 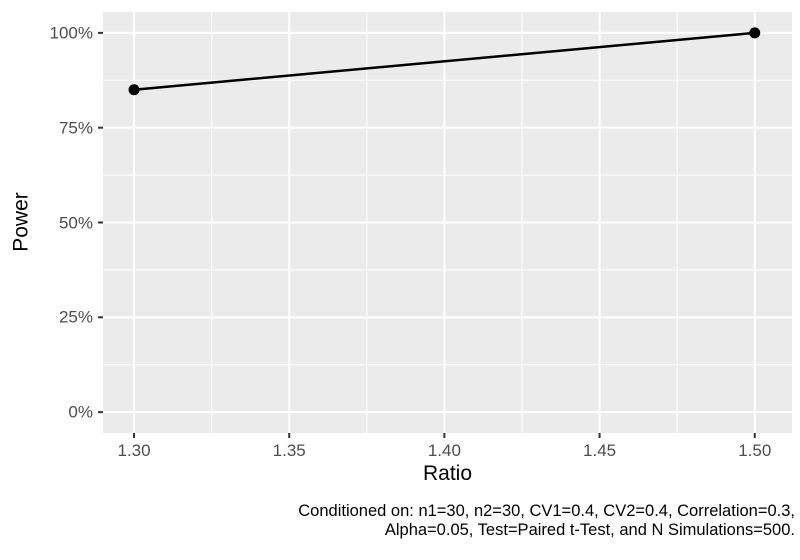 I want to click on y-tick-label: 50%, so click(x=75, y=222).